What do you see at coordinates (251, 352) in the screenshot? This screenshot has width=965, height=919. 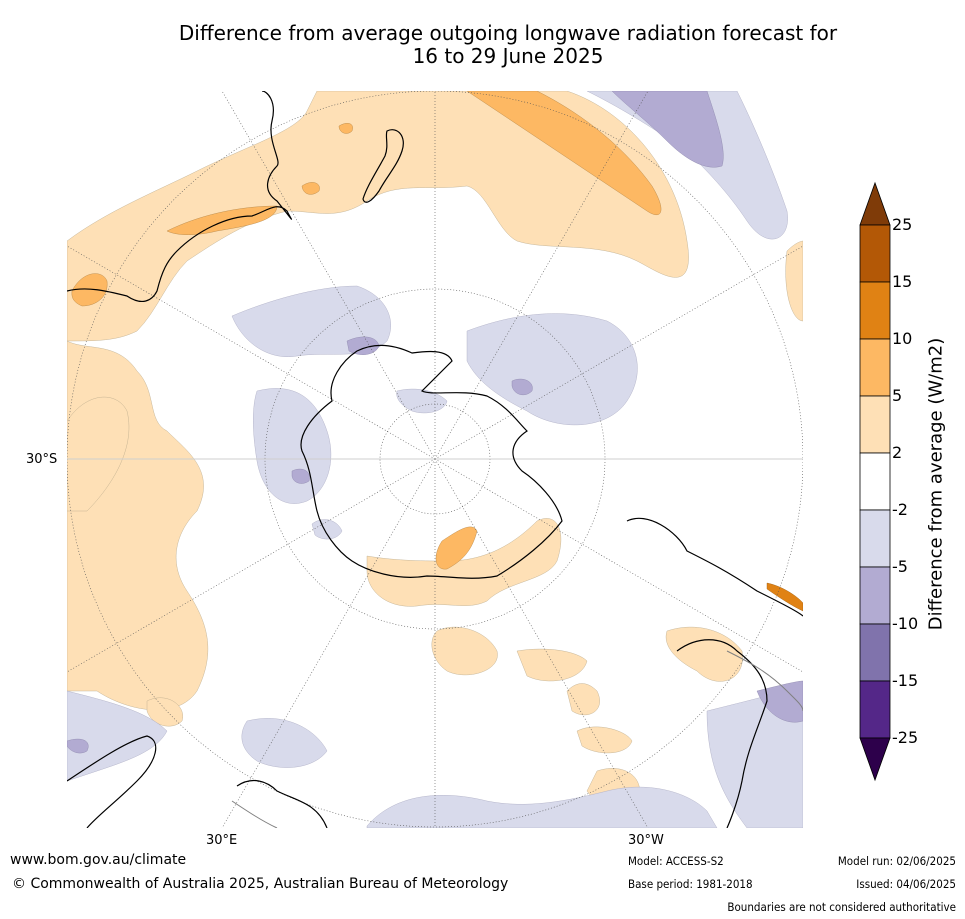 I see `meridian-60e` at bounding box center [251, 352].